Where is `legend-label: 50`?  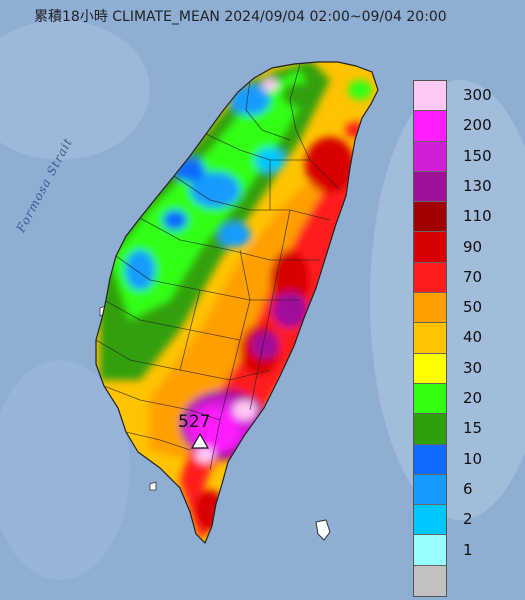
legend-label: 50 is located at coordinates (473, 307).